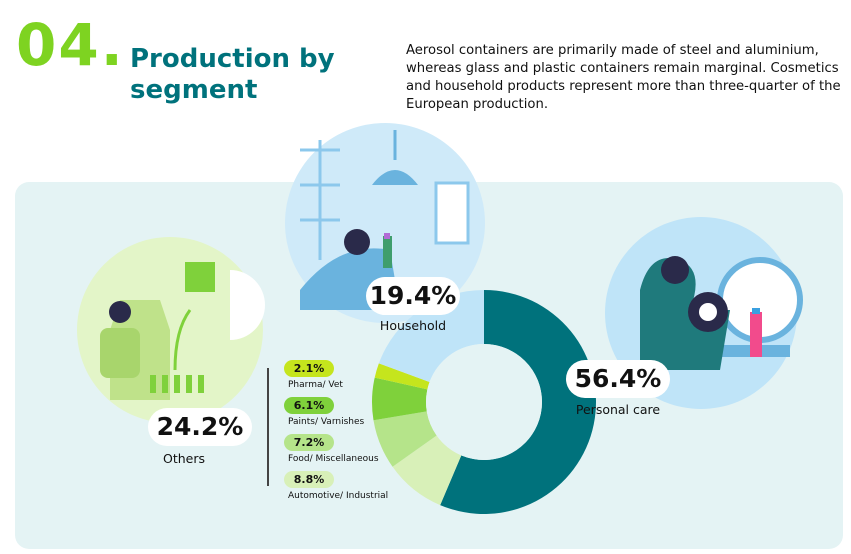 This screenshot has width=851, height=554. Describe the element at coordinates (309, 442) in the screenshot. I see `breakdown-value-food: 7.2%` at that location.